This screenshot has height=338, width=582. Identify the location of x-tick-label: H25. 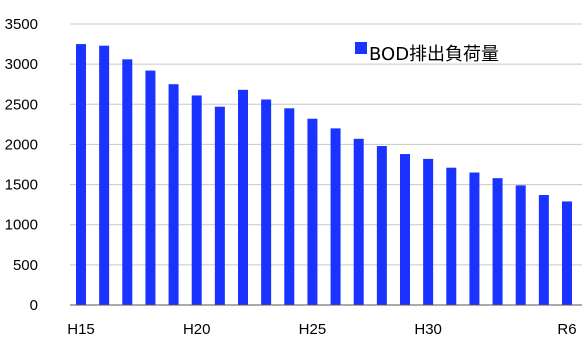
(313, 329).